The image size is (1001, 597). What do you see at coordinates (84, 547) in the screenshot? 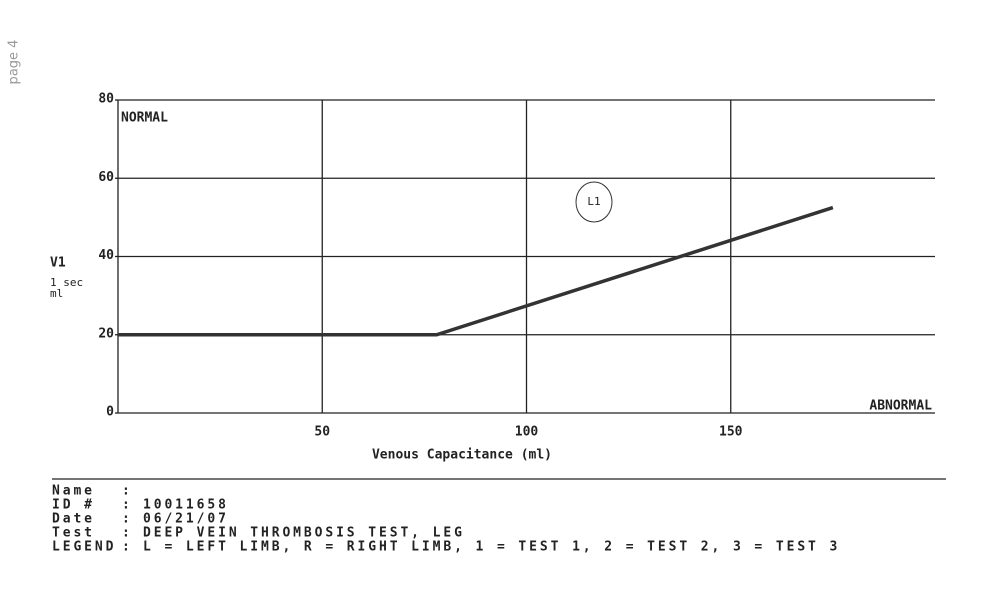
I see `field-label: LEGEND` at bounding box center [84, 547].